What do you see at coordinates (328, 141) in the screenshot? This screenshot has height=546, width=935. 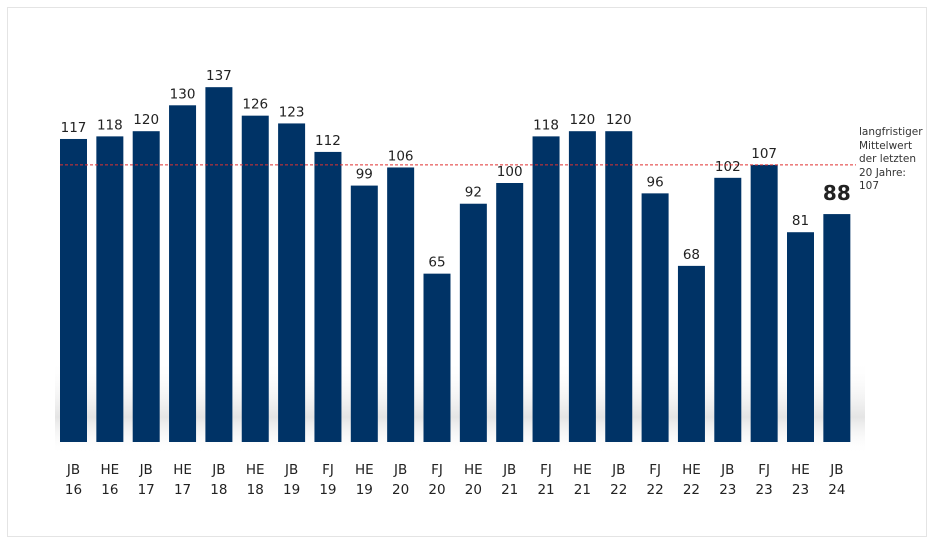 I see `bar-value-label: 112` at bounding box center [328, 141].